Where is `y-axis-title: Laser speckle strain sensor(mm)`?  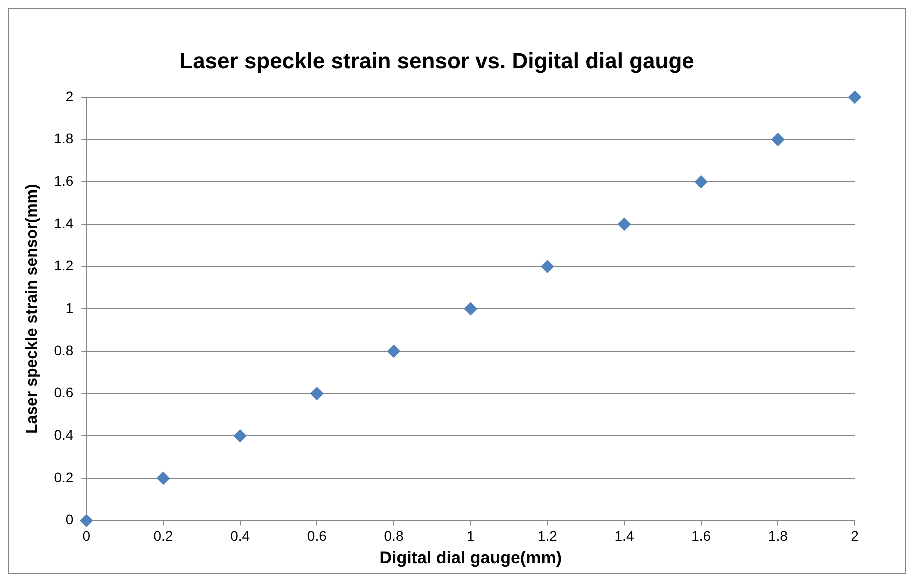
y-axis-title: Laser speckle strain sensor(mm) is located at coordinates (33, 309).